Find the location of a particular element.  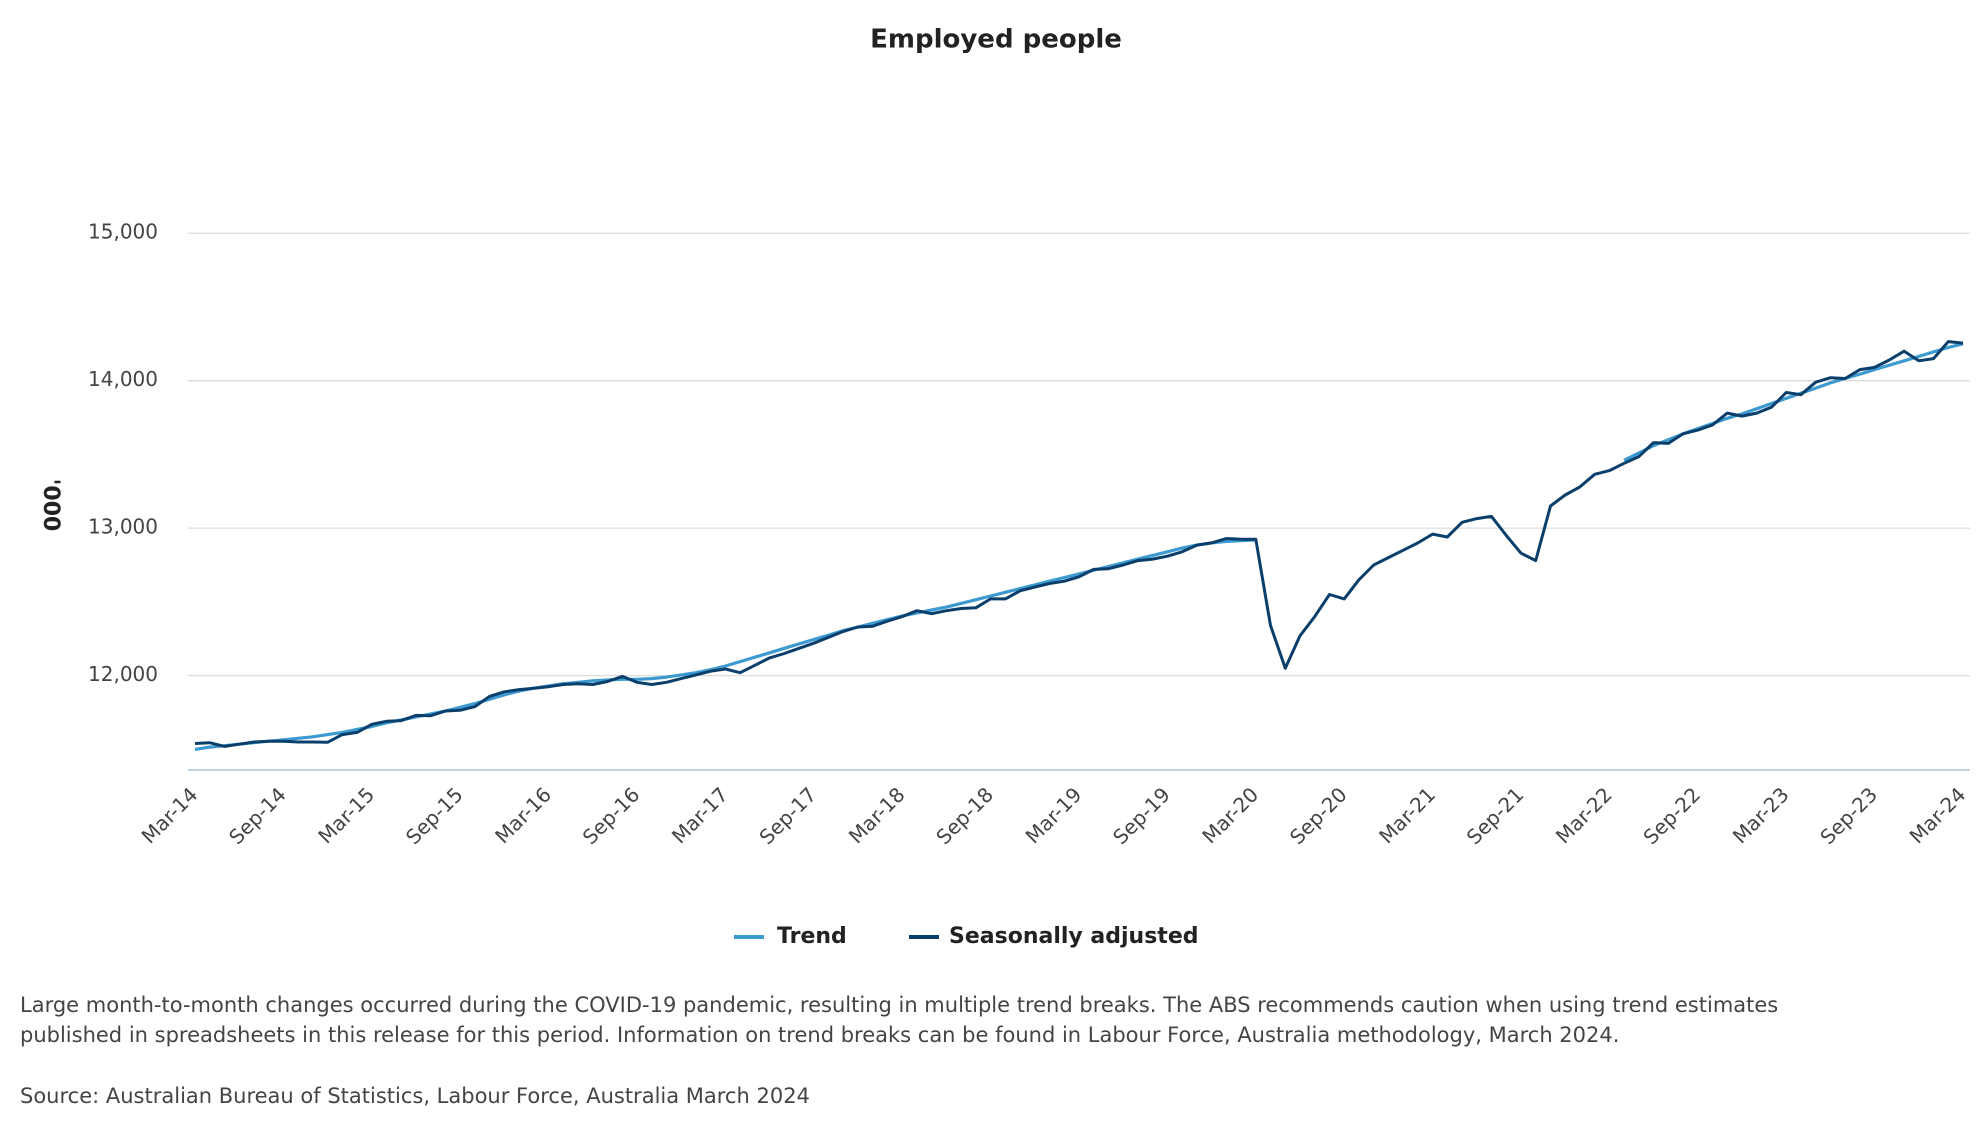

x-tick-label: Sep-16 is located at coordinates (611, 815).